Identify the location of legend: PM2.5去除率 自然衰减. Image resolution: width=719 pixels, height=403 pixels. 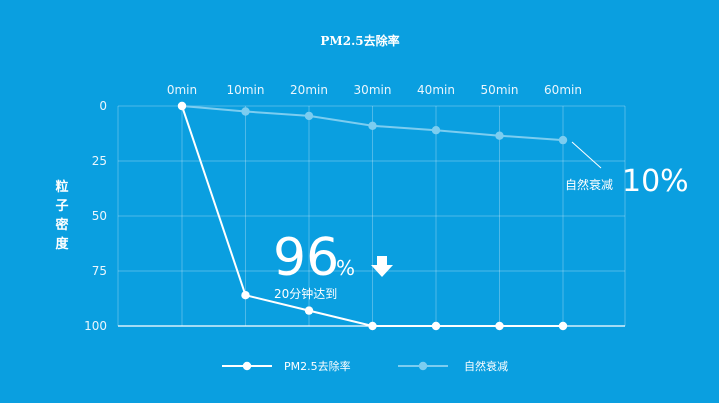
(365, 366).